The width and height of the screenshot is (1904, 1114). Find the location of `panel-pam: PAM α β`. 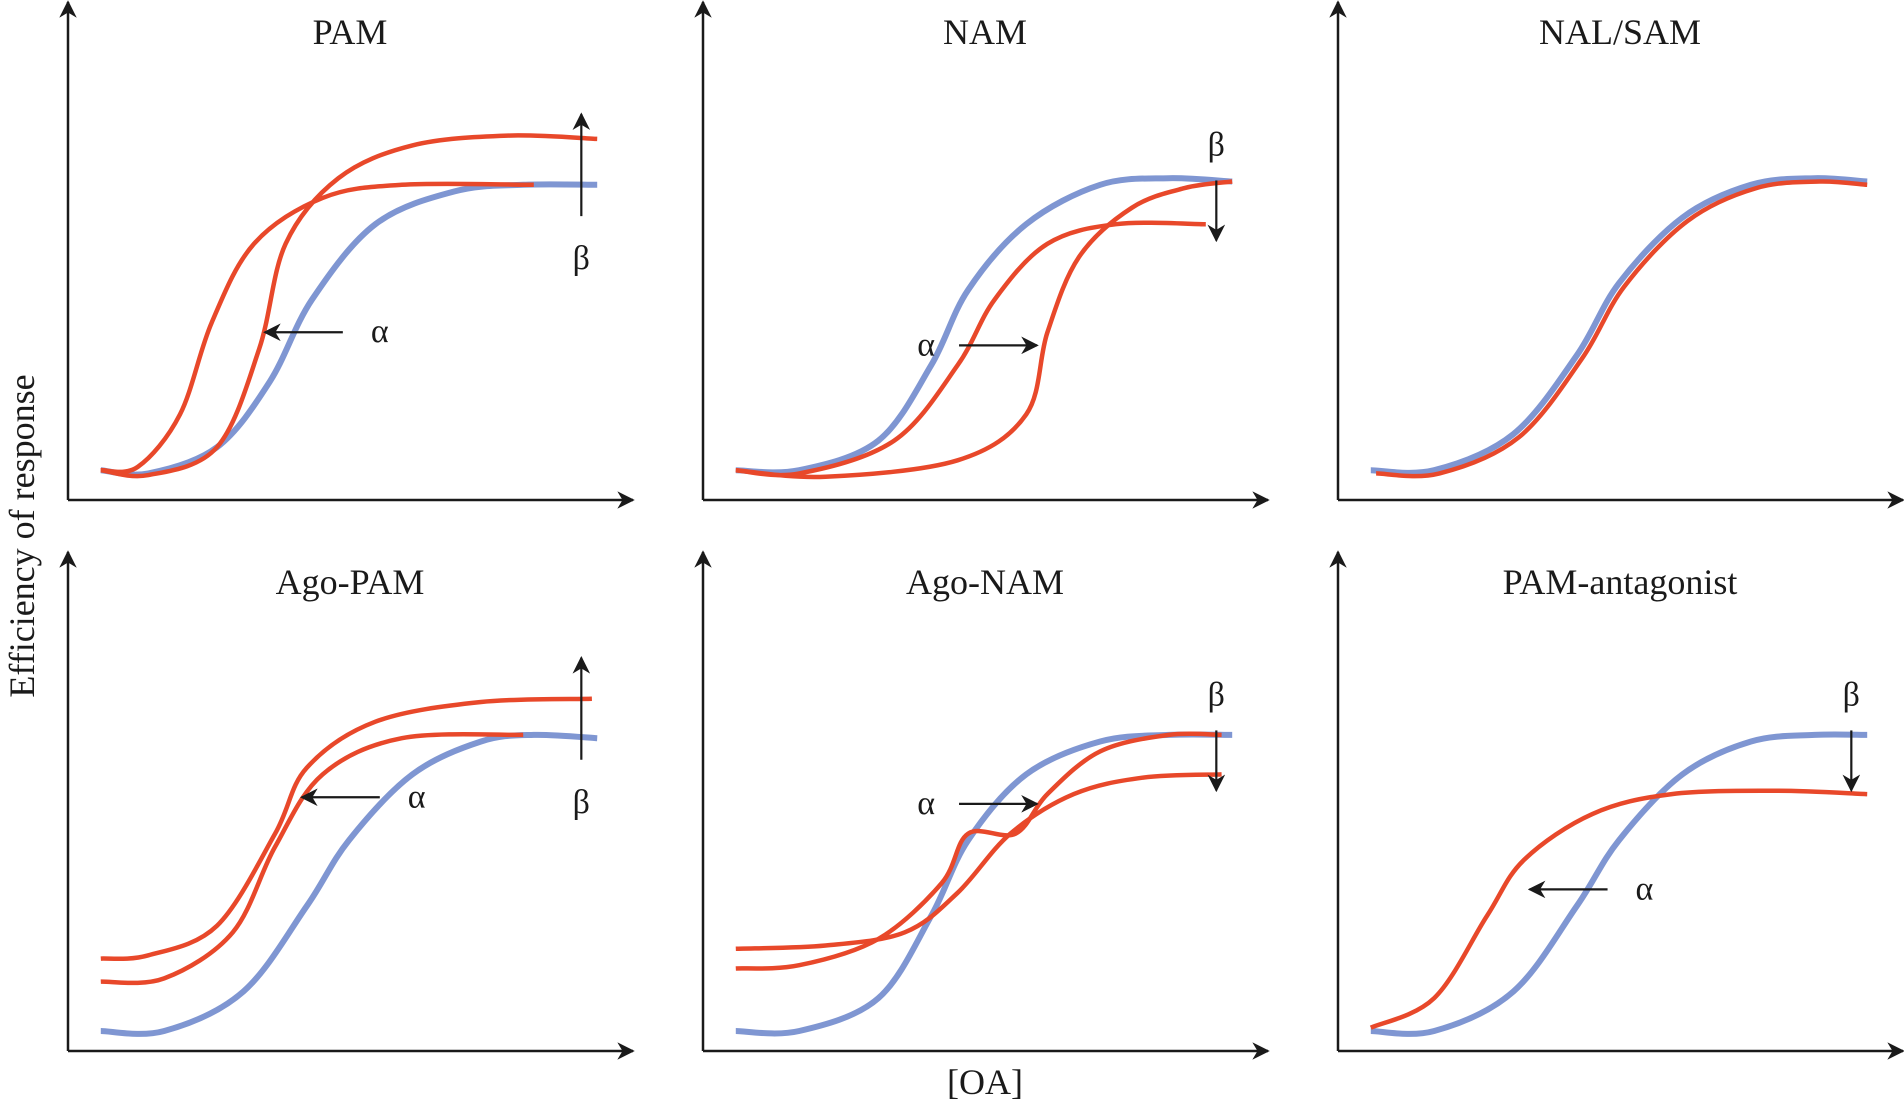

panel-pam: PAM α β is located at coordinates (347, 254).